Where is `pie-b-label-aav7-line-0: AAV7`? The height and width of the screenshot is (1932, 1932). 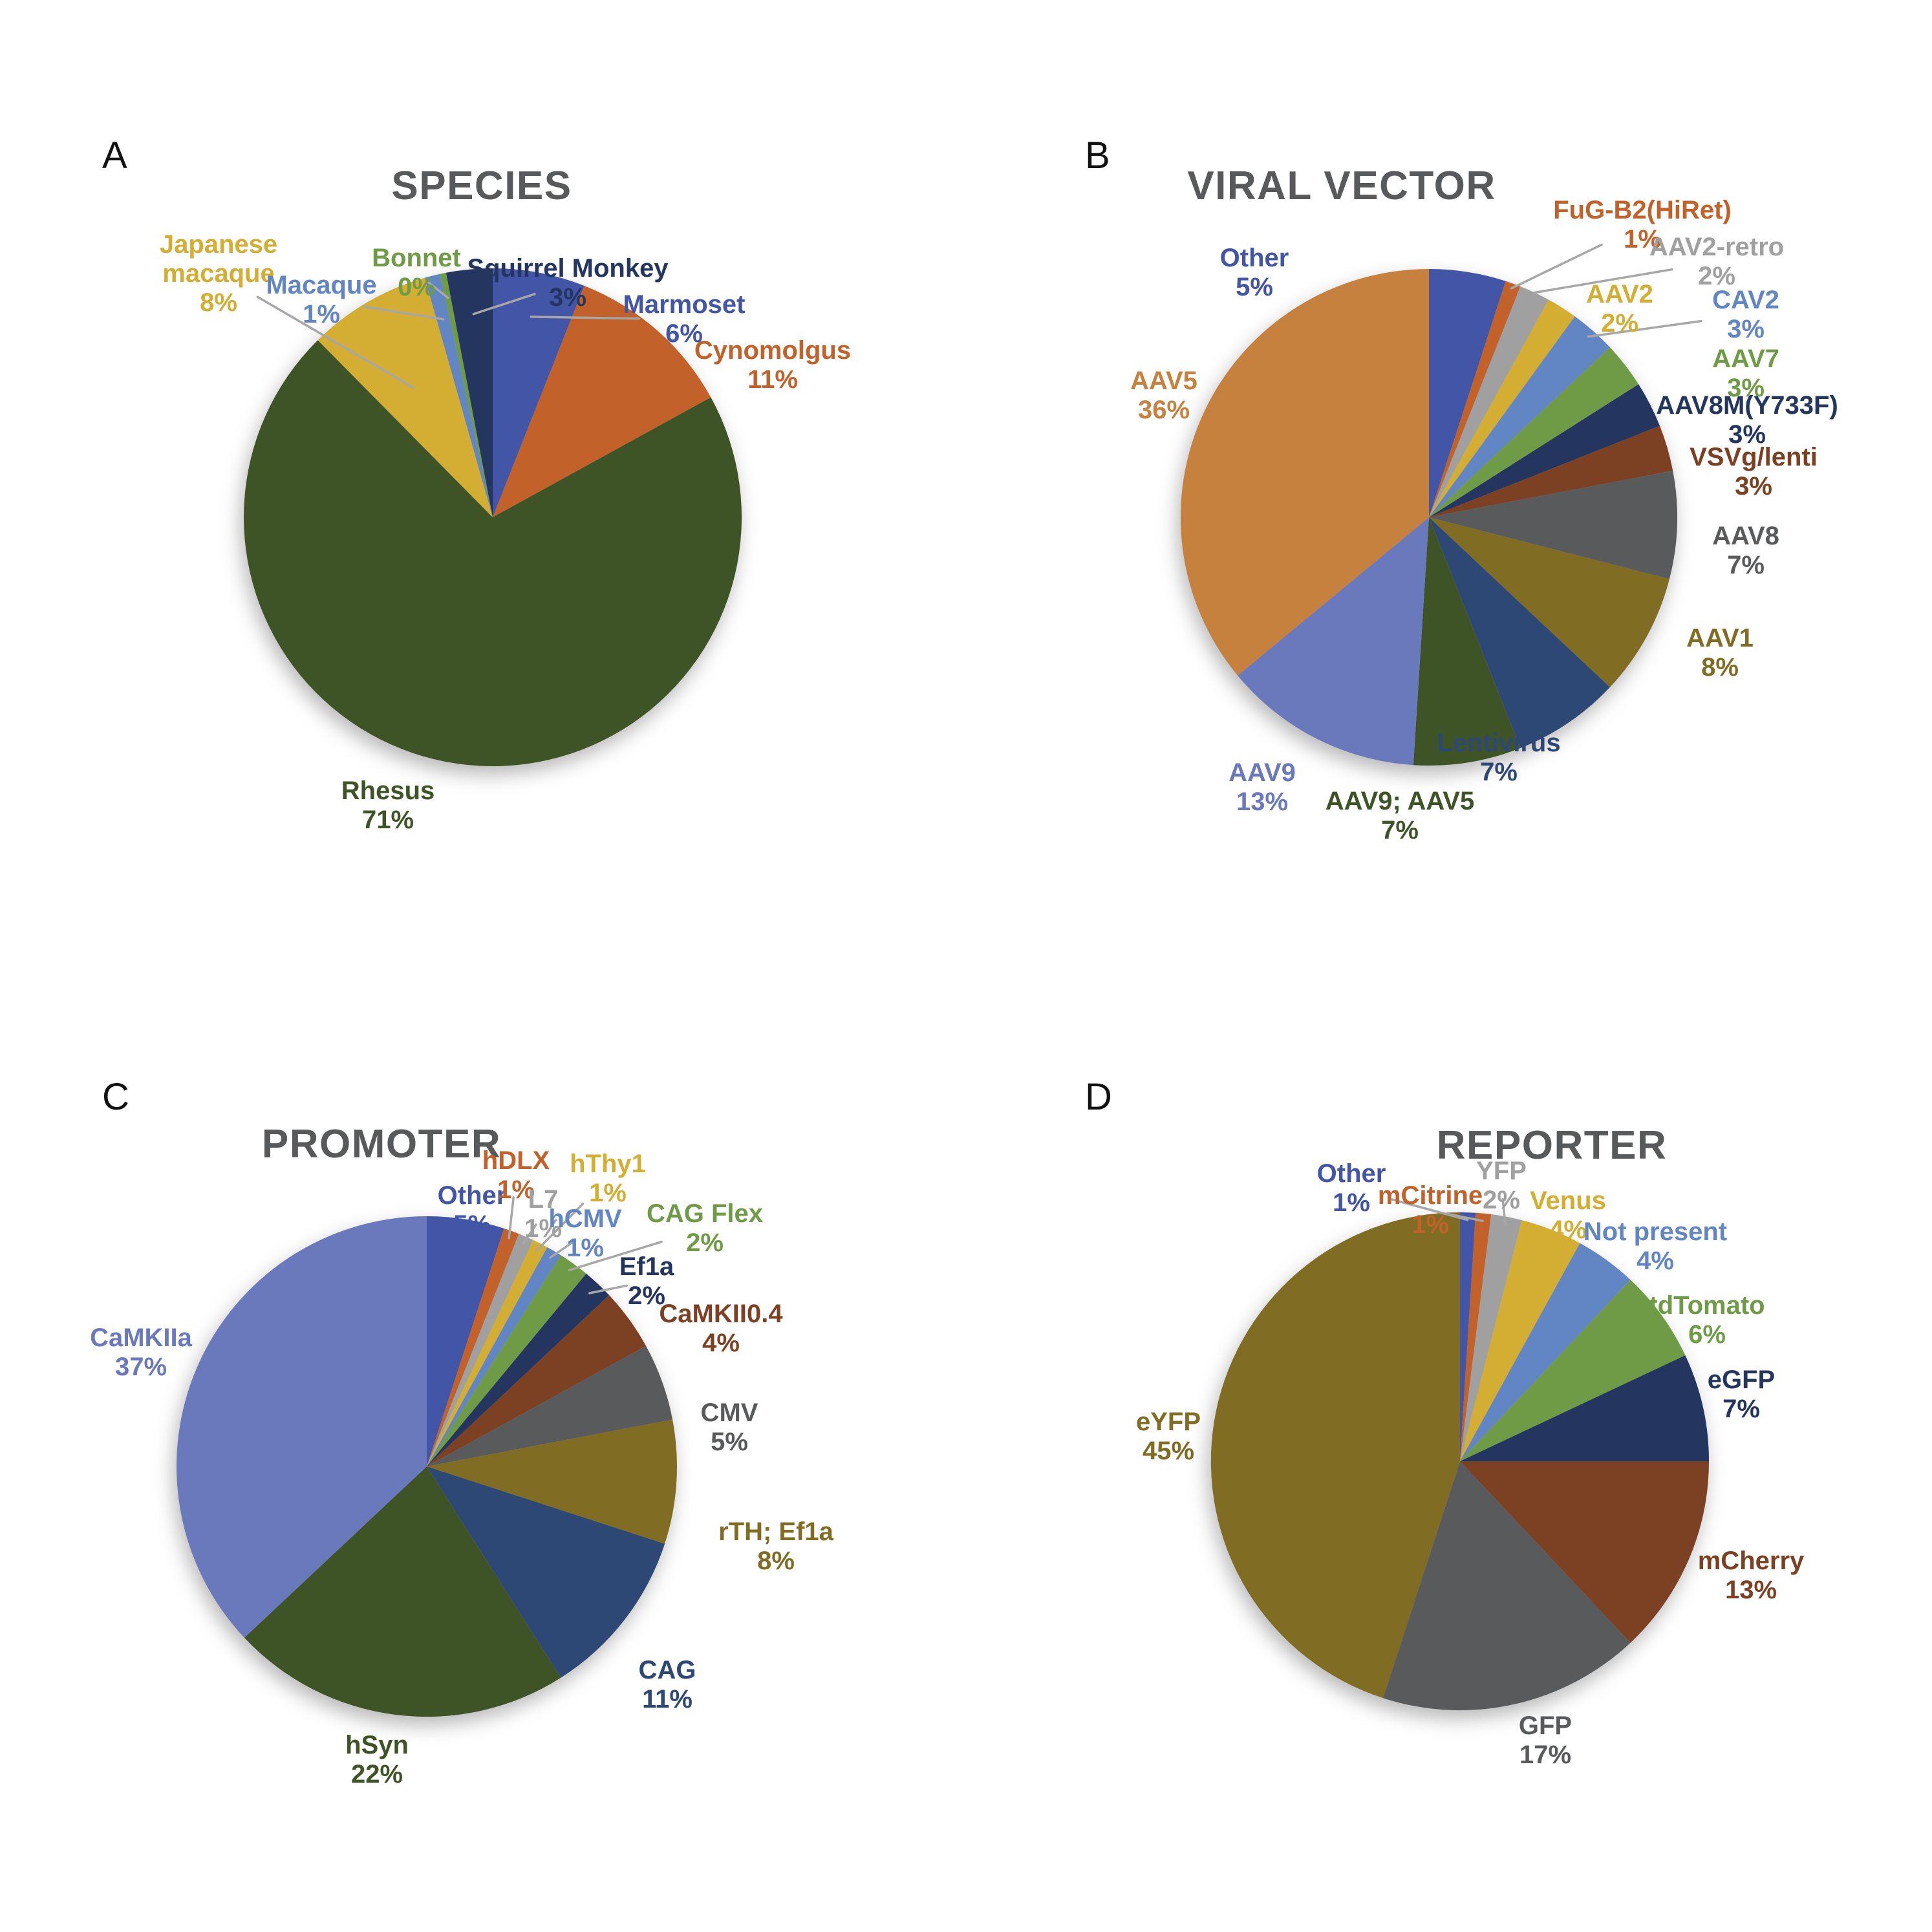 pie-b-label-aav7-line-0: AAV7 is located at coordinates (1746, 358).